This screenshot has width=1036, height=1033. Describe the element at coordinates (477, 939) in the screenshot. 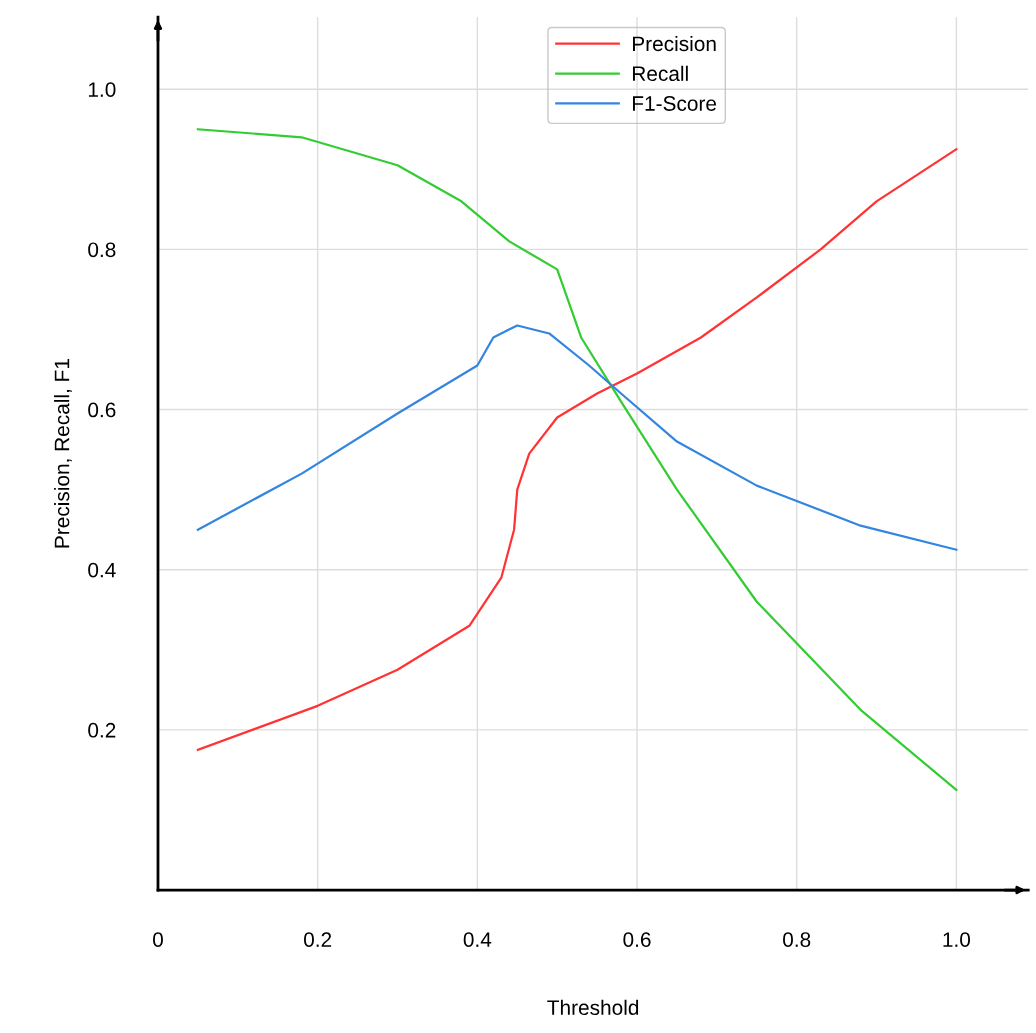

I see `x-tick-label: 0.4` at that location.